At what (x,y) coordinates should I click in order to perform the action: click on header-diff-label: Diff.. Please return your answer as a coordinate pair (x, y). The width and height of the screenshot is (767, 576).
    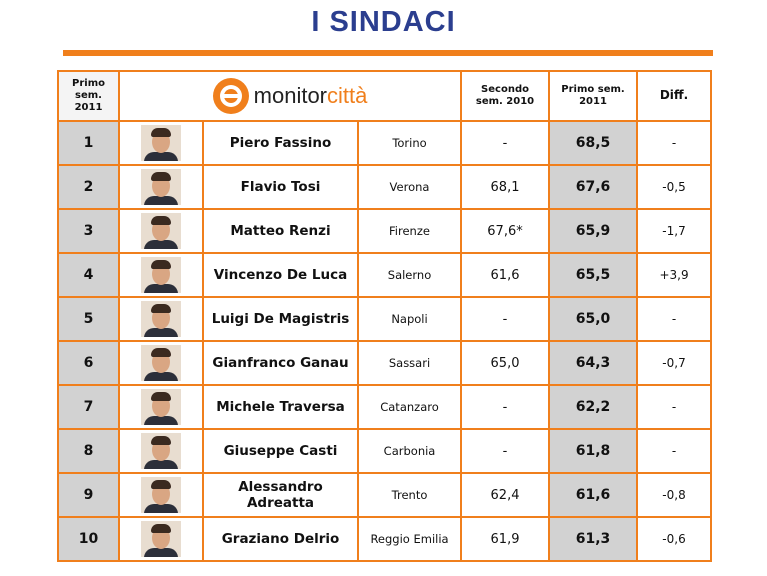
    Looking at the image, I should click on (674, 95).